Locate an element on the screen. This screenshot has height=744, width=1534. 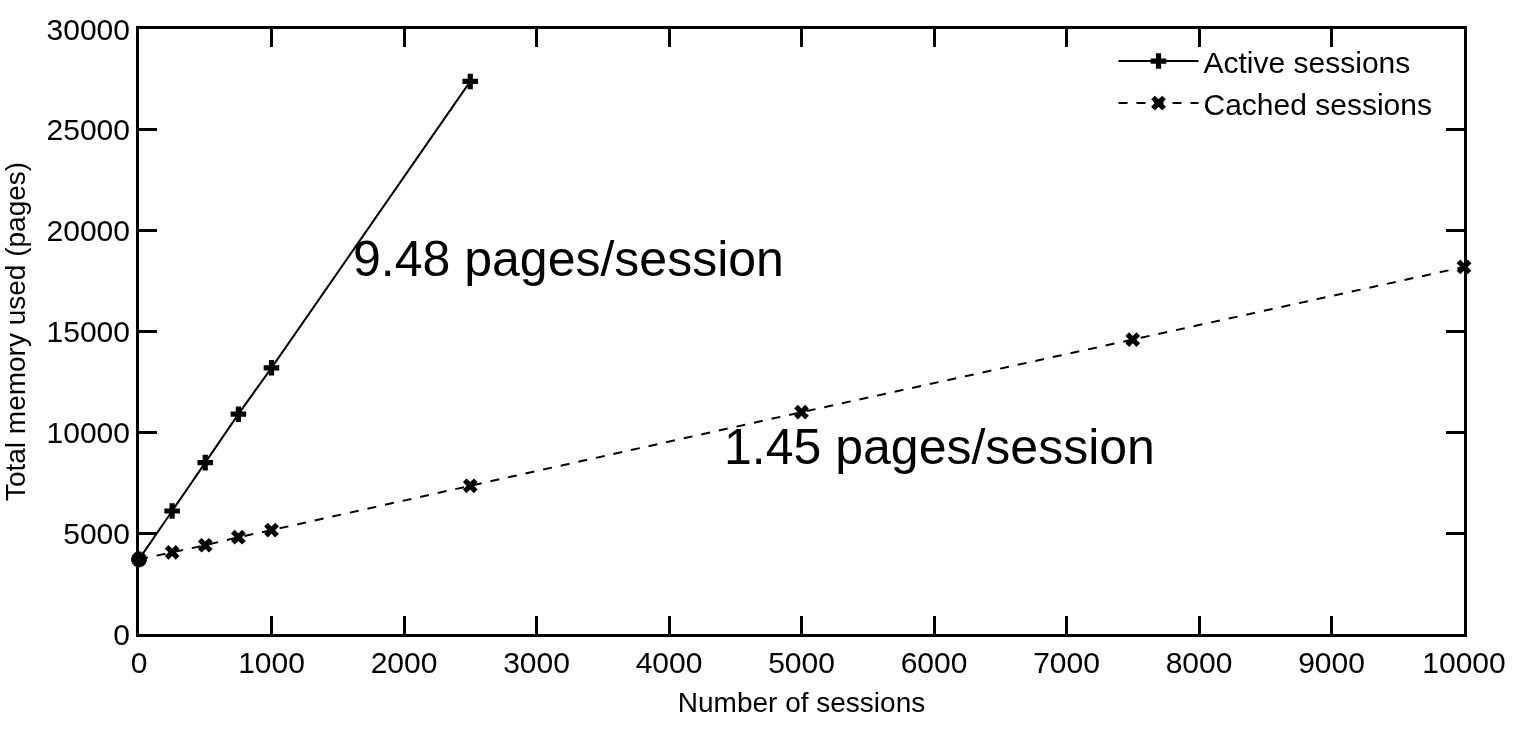
x-tick-label: 9000 is located at coordinates (1331, 662).